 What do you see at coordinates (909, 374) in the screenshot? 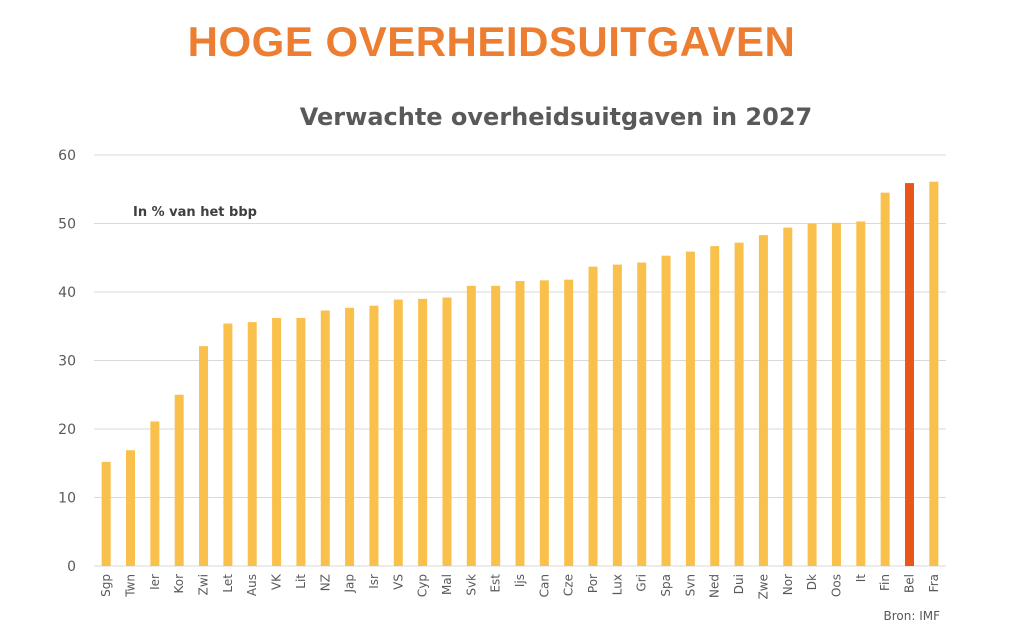
I see `bar-bel` at bounding box center [909, 374].